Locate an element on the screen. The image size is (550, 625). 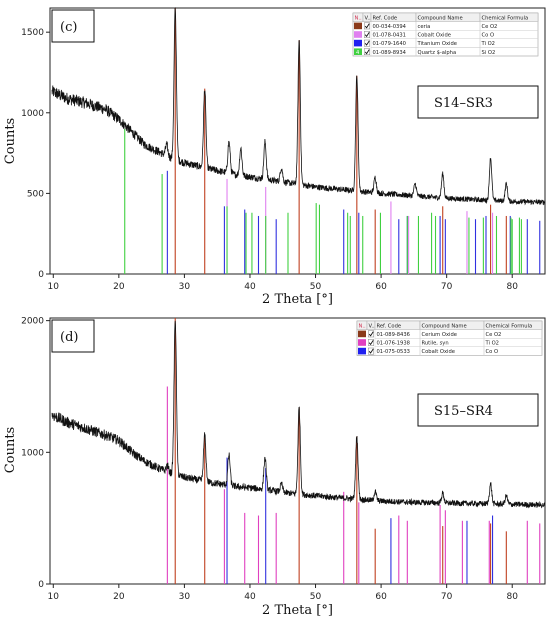
legend-ref-code: 01-078-0431 is located at coordinates (389, 36).